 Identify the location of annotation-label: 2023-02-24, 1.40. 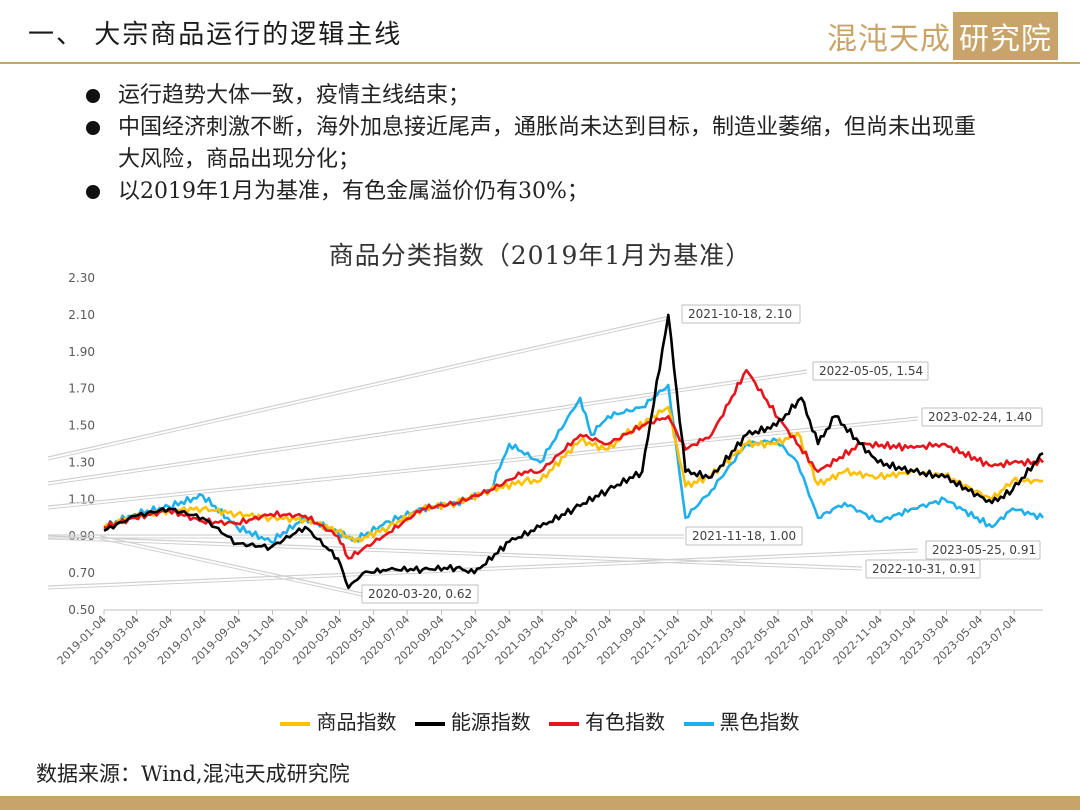
(980, 417).